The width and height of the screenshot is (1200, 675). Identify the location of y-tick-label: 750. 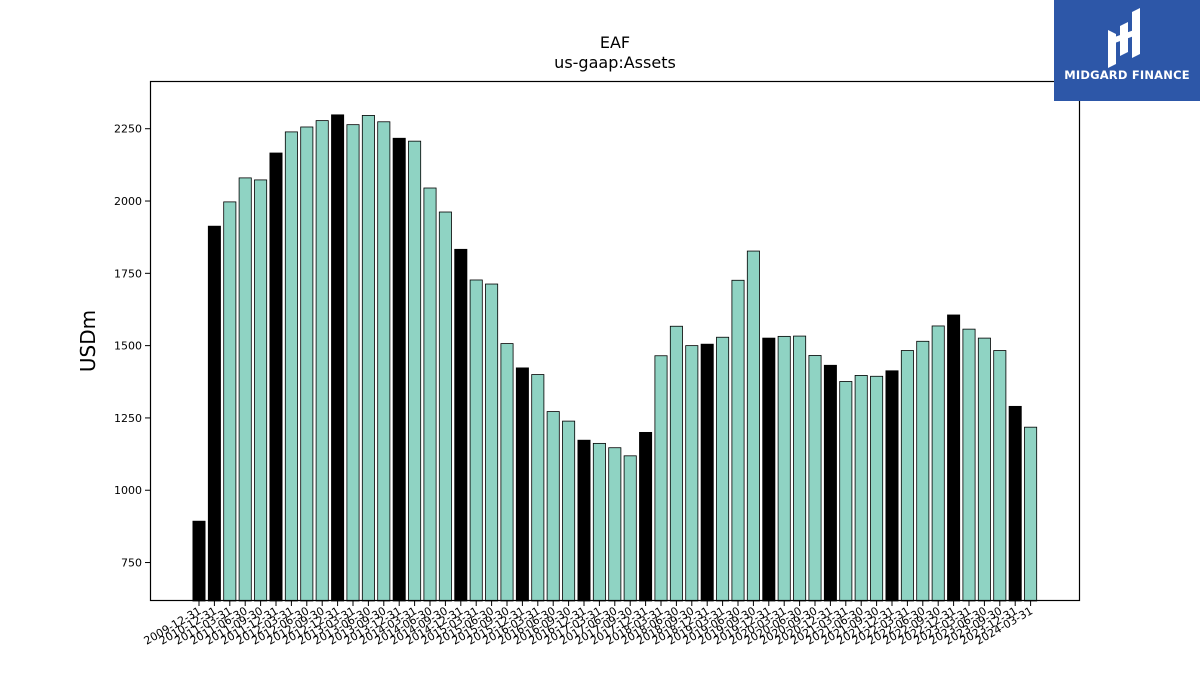
(131, 563).